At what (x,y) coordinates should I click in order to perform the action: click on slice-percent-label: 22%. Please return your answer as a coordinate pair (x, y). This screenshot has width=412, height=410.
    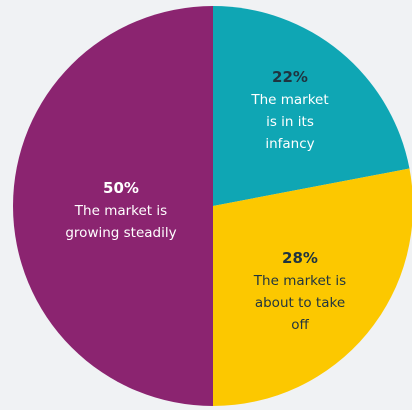
    Looking at the image, I should click on (290, 77).